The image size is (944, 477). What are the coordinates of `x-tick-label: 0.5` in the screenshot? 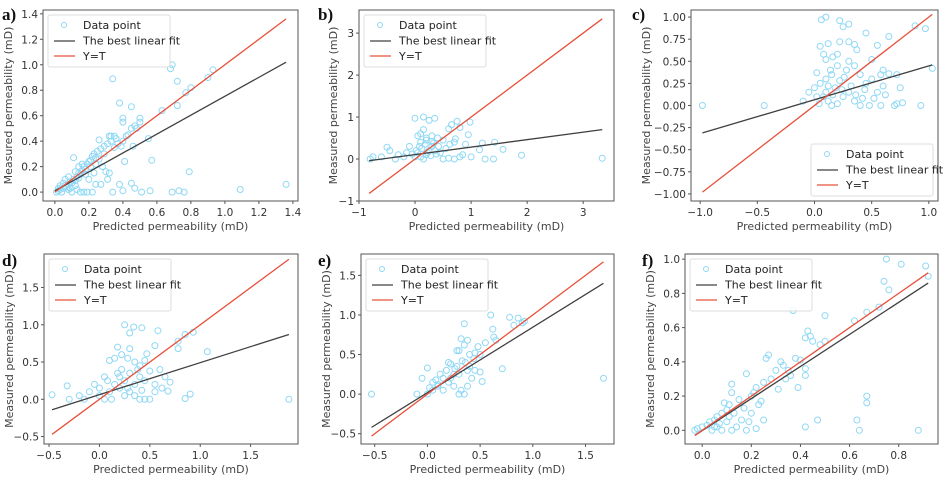 It's located at (480, 456).